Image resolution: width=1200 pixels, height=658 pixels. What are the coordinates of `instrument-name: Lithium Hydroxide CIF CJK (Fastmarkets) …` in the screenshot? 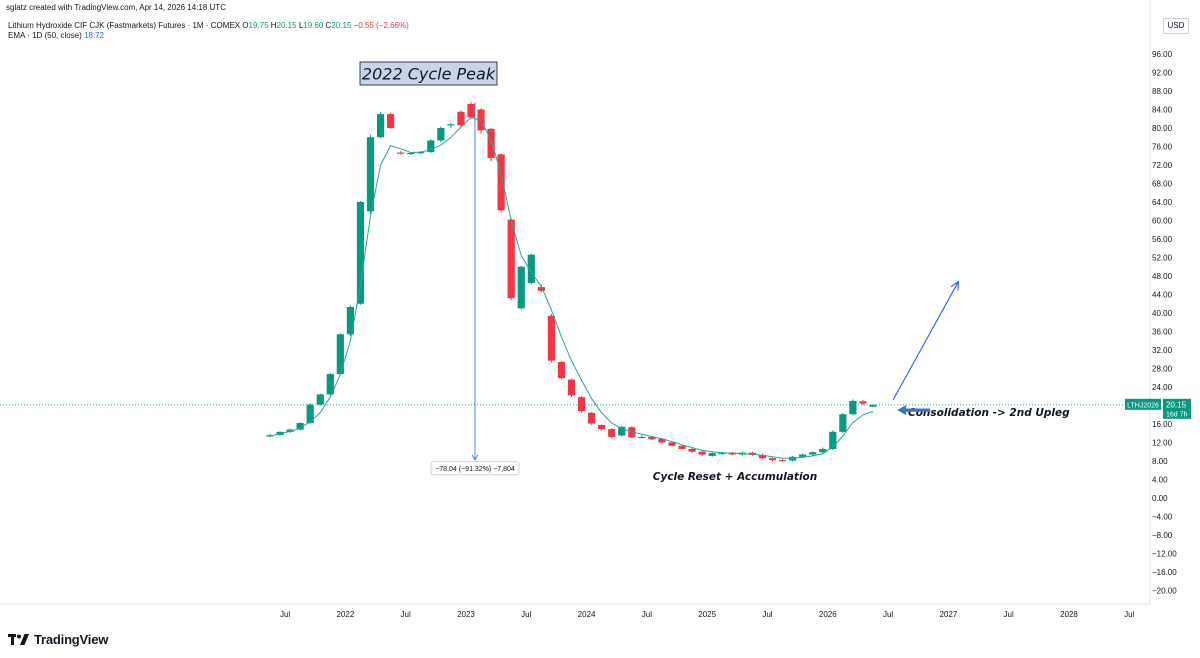 It's located at (124, 25).